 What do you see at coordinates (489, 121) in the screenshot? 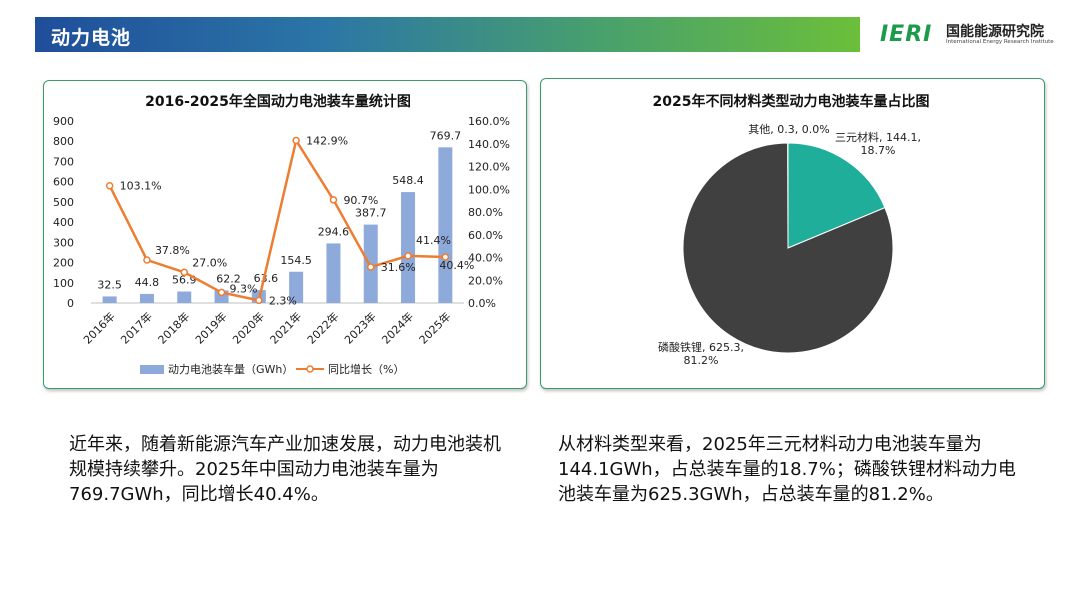
I see `y2-tick-label: 160.0%` at bounding box center [489, 121].